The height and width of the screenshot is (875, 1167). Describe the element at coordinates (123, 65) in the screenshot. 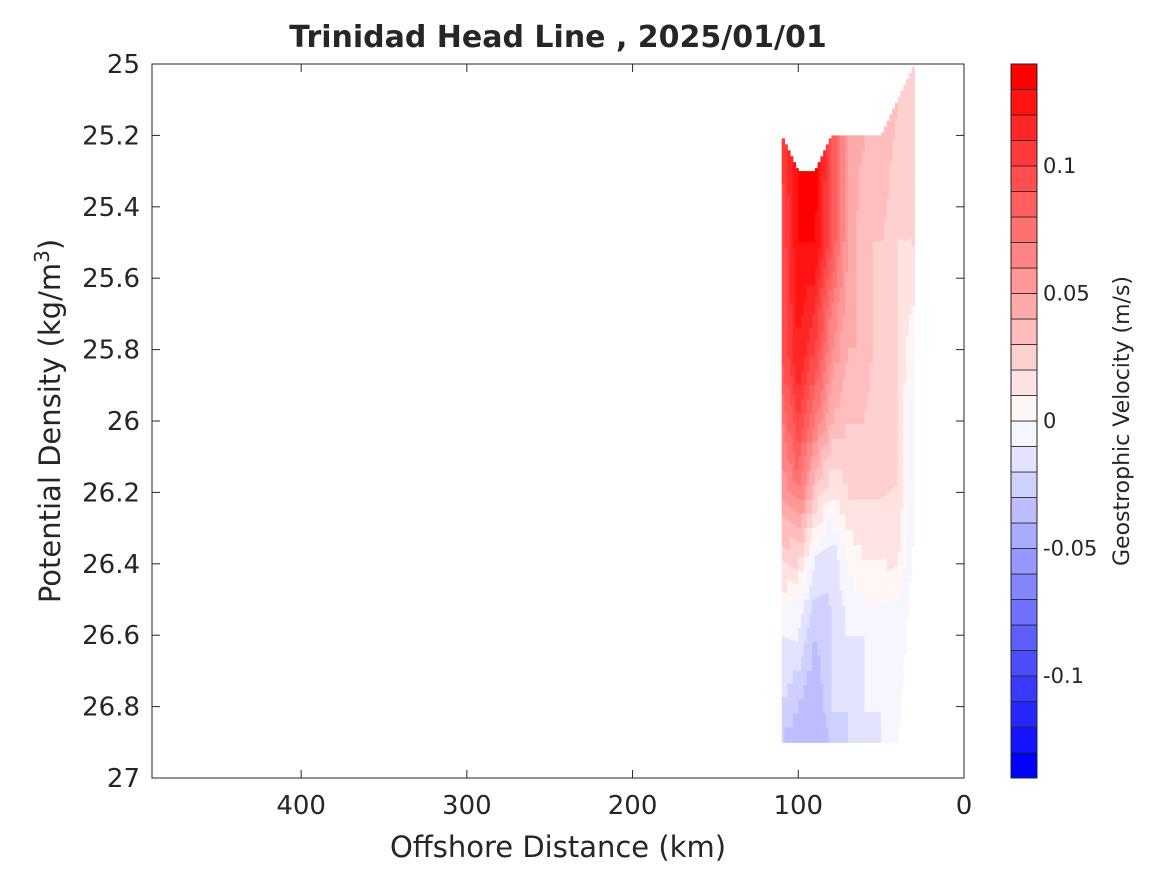

I see `y-tick-label: 25` at that location.